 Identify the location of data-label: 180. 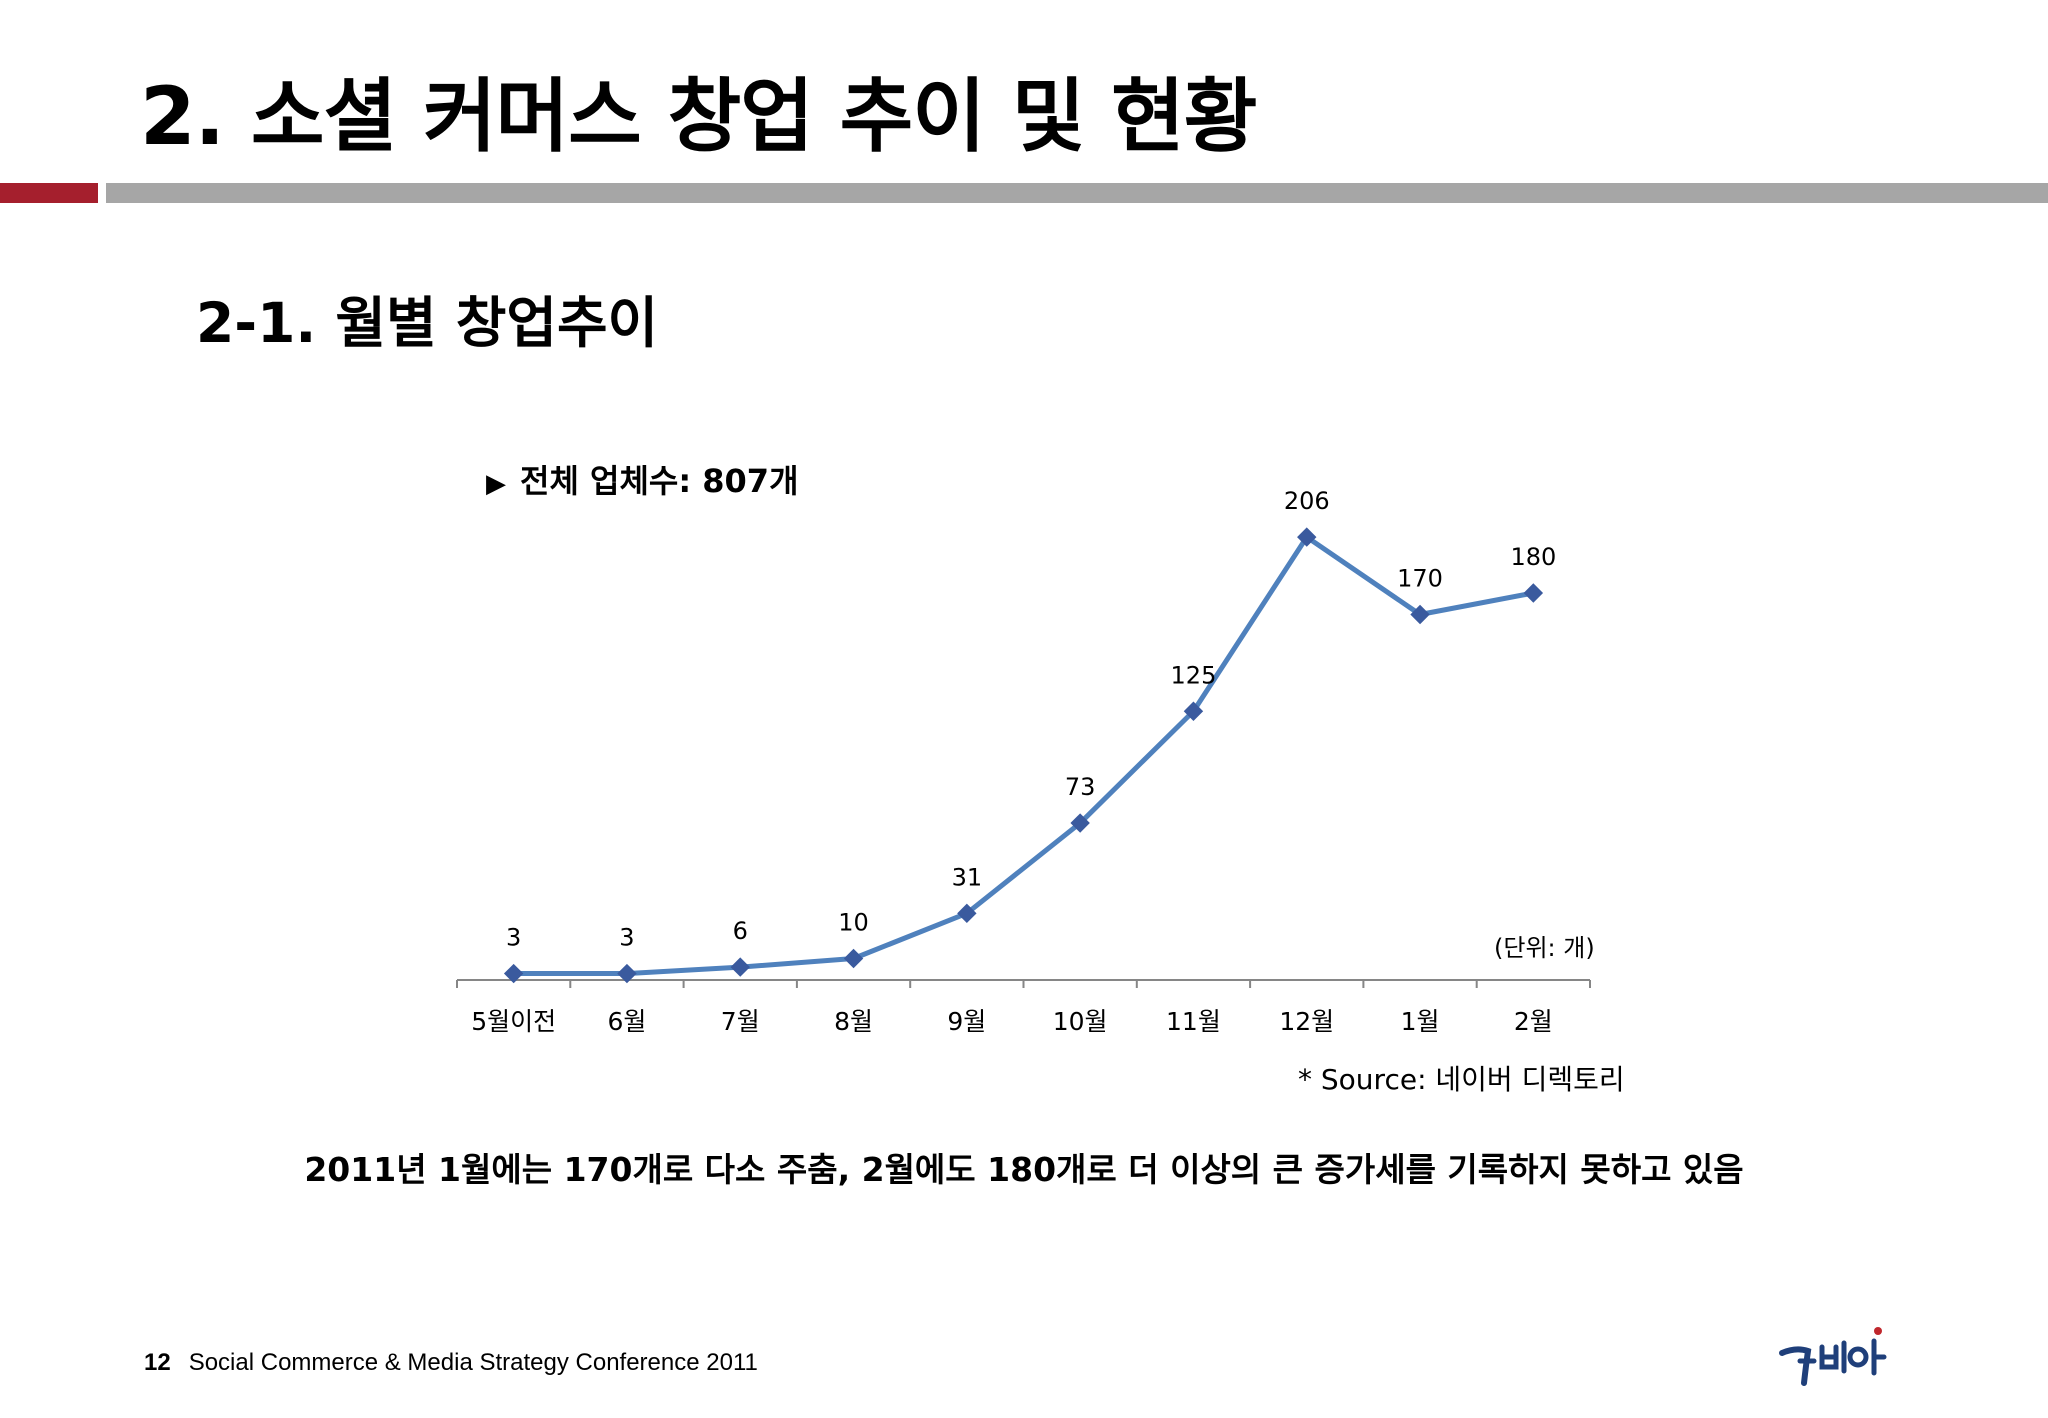
(1533, 557).